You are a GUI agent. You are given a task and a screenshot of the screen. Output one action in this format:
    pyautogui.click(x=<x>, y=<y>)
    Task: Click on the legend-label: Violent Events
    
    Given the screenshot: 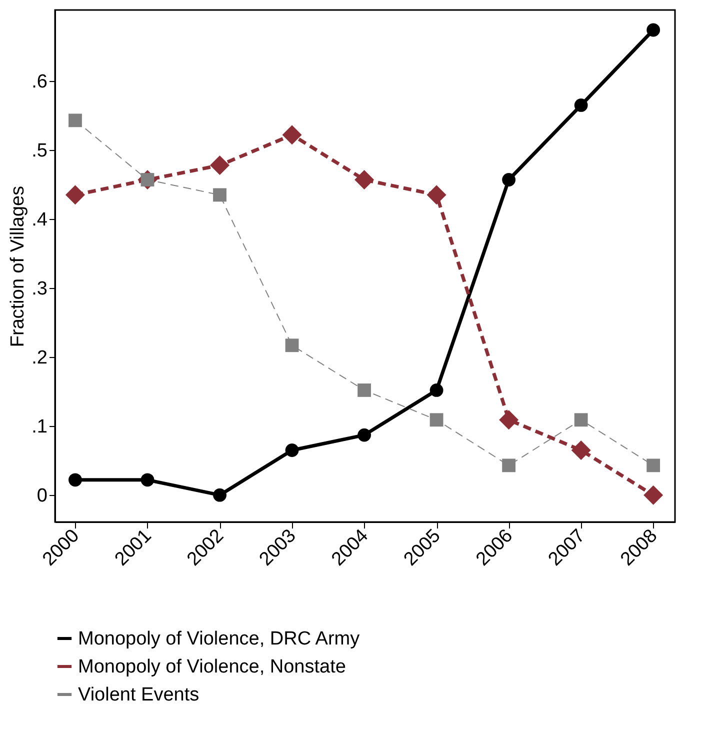 What is the action you would take?
    pyautogui.click(x=139, y=695)
    